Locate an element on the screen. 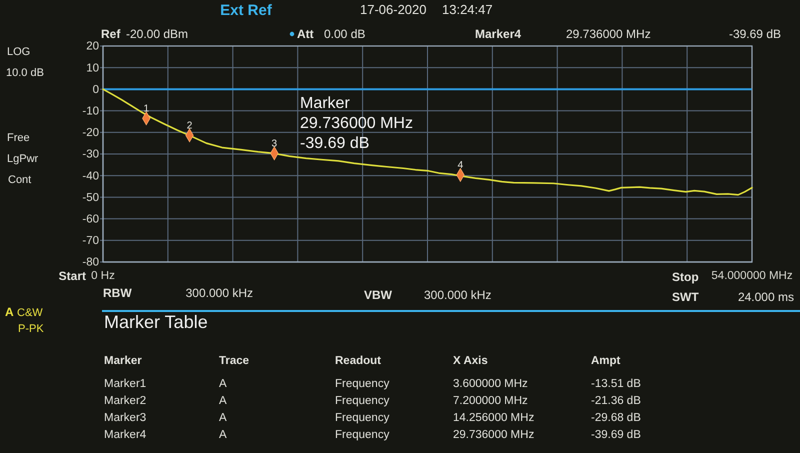  y-tick-label: 0 is located at coordinates (95, 90).